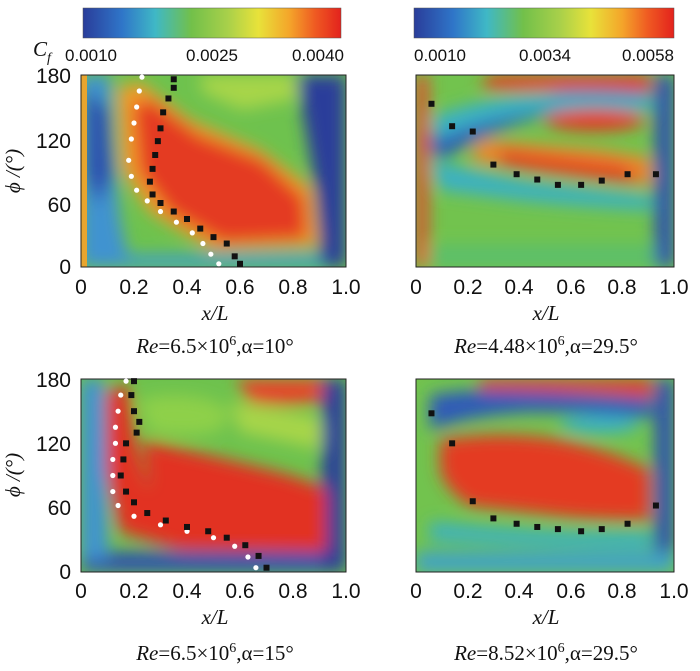 Image resolution: width=700 pixels, height=671 pixels. Describe the element at coordinates (212, 23) in the screenshot. I see `colorbar-left` at that location.